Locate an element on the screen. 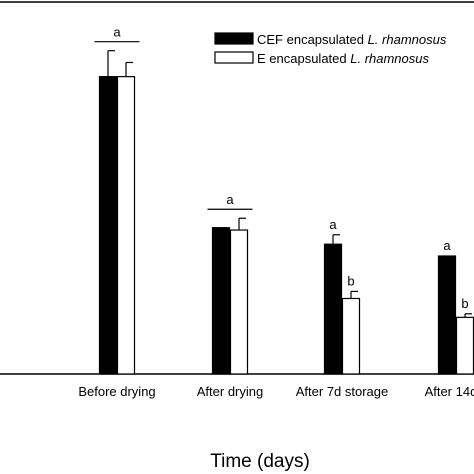  significance-letter-4: a is located at coordinates (447, 245).